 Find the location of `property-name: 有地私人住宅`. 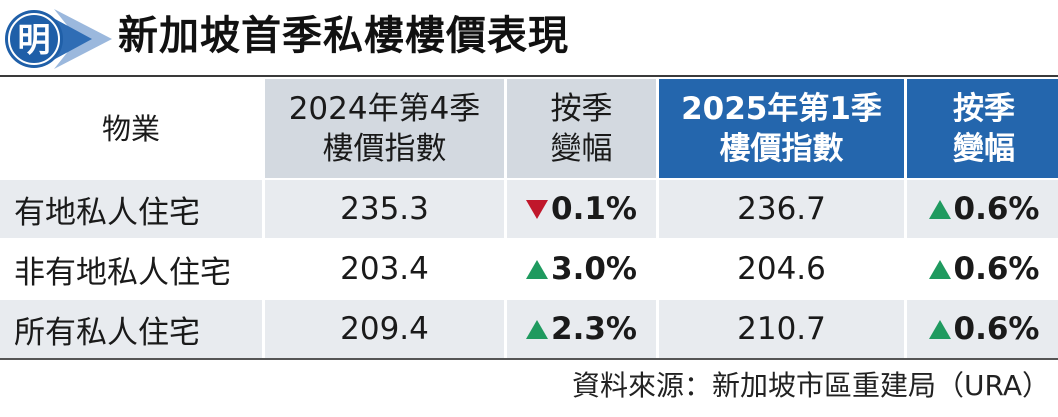

property-name: 有地私人住宅 is located at coordinates (131, 209).